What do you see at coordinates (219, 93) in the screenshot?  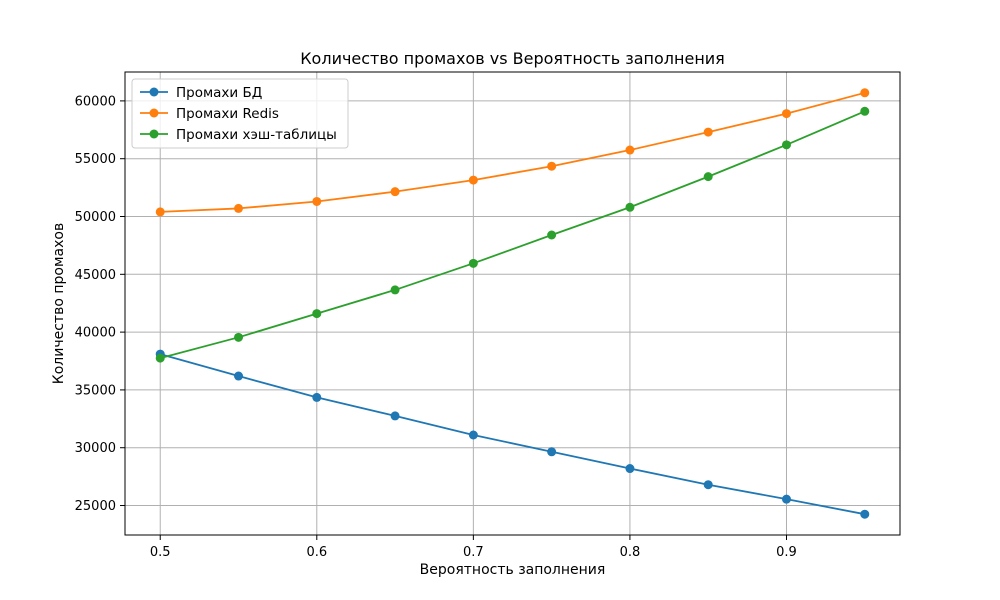 I see `legend-label: Промахи БД` at bounding box center [219, 93].